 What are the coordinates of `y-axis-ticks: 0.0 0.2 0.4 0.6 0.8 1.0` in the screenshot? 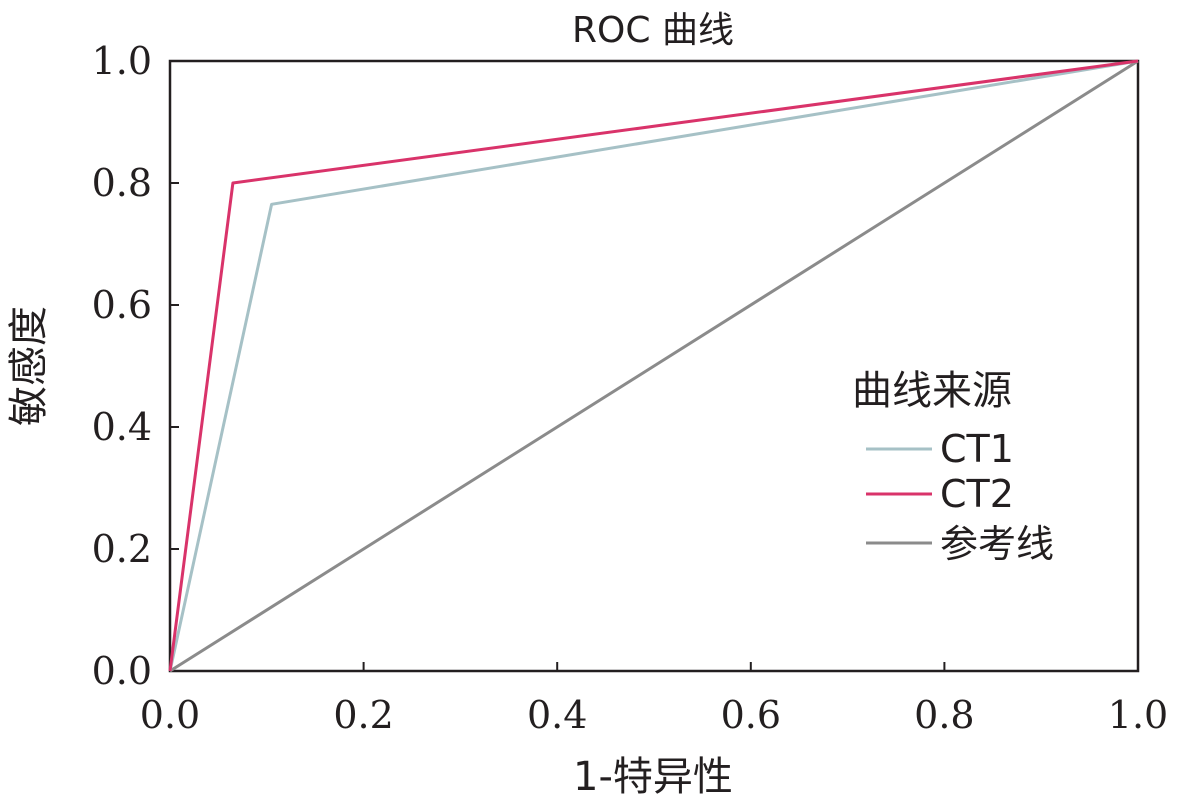 It's located at (135, 366).